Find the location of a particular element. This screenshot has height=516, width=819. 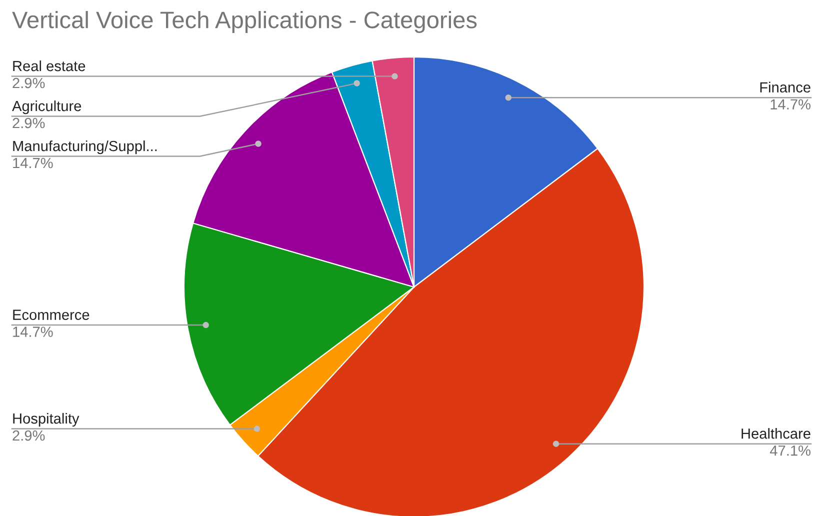

data-label: 47.1% is located at coordinates (790, 451).